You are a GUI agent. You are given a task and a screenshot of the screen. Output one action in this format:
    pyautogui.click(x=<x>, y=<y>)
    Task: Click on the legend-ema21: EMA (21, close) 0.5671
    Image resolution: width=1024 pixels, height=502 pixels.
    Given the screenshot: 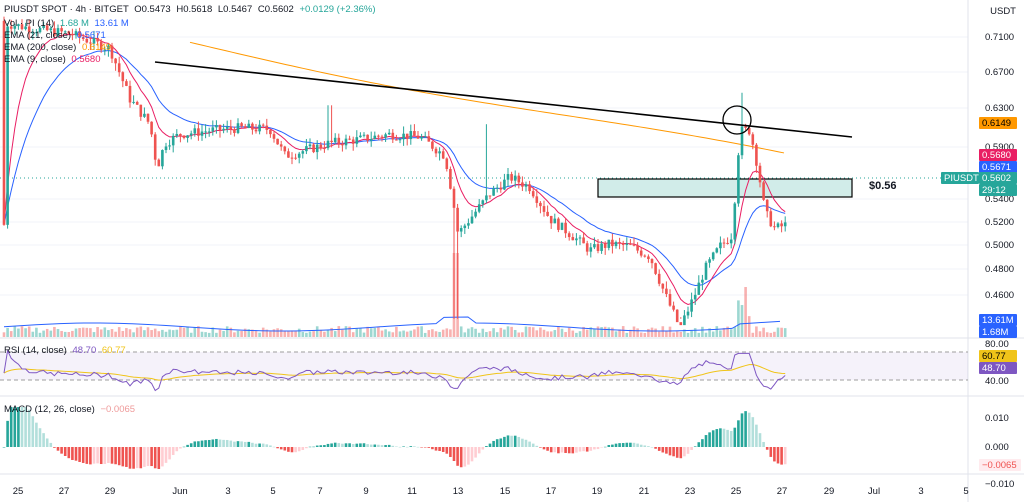 What is the action you would take?
    pyautogui.click(x=55, y=36)
    